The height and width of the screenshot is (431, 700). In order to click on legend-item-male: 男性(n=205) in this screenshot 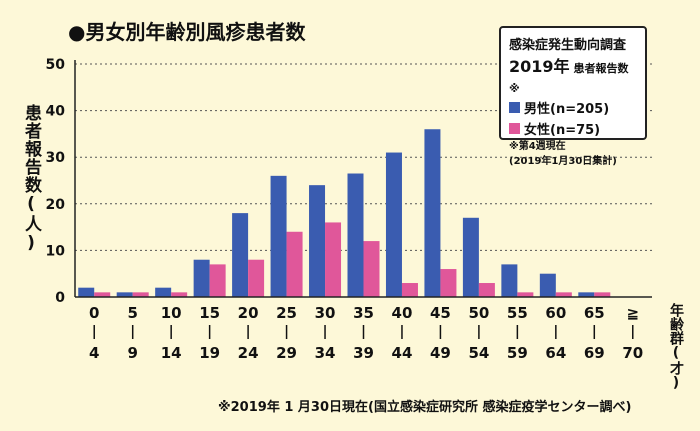, I will do `click(573, 107)`.